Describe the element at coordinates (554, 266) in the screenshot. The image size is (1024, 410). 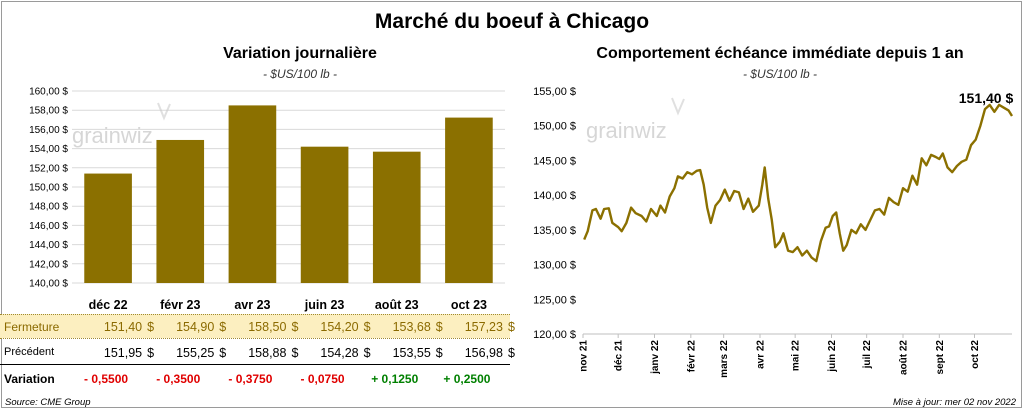
I see `line-y-tick-label: 130,00 $` at that location.